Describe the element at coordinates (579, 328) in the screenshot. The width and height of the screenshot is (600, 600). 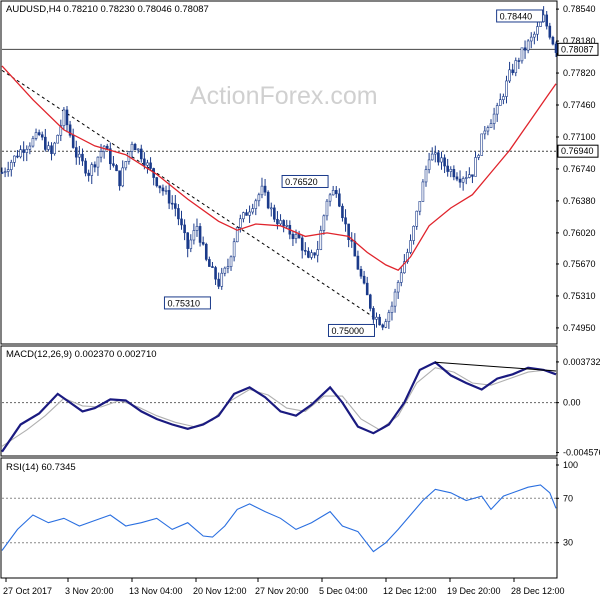
I see `price-y-tick-label: 0.74950` at that location.